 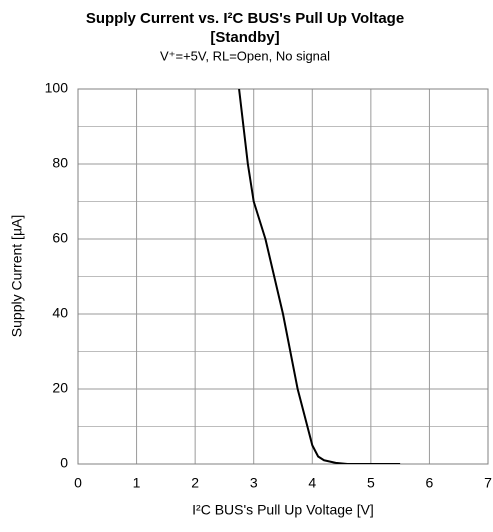 What do you see at coordinates (244, 37) in the screenshot?
I see `chart-title-line2: [Standby]` at bounding box center [244, 37].